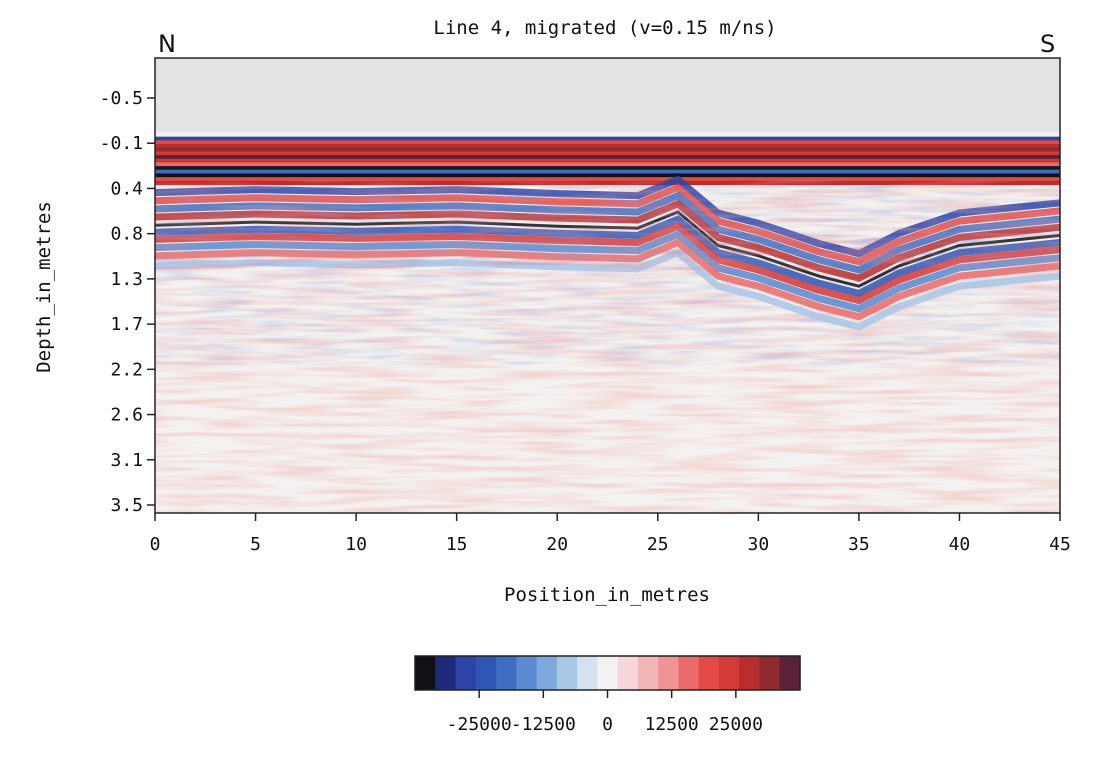  I want to click on y-tick-label: -0.5, so click(121, 98).